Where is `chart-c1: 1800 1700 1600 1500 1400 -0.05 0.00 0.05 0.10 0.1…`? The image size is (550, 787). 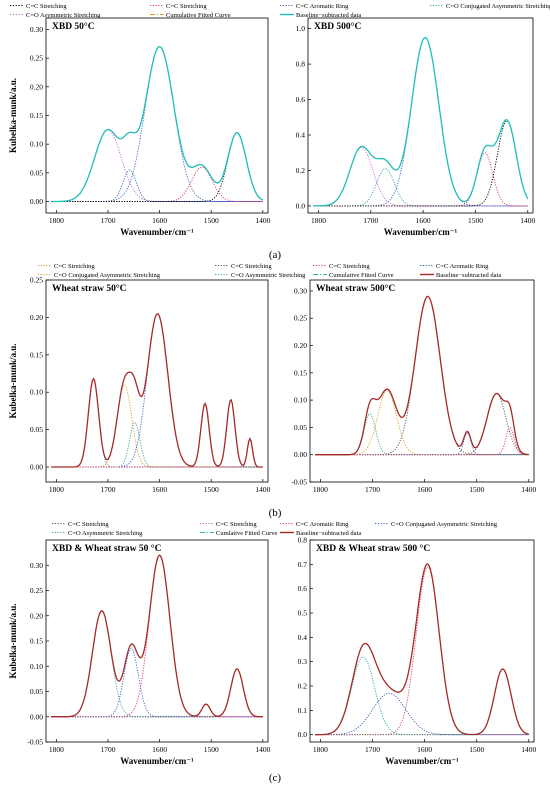 chart-c1: 1800 1700 1600 1500 1400 -0.05 0.00 0.05 0.10 0.1… is located at coordinates (139, 652).